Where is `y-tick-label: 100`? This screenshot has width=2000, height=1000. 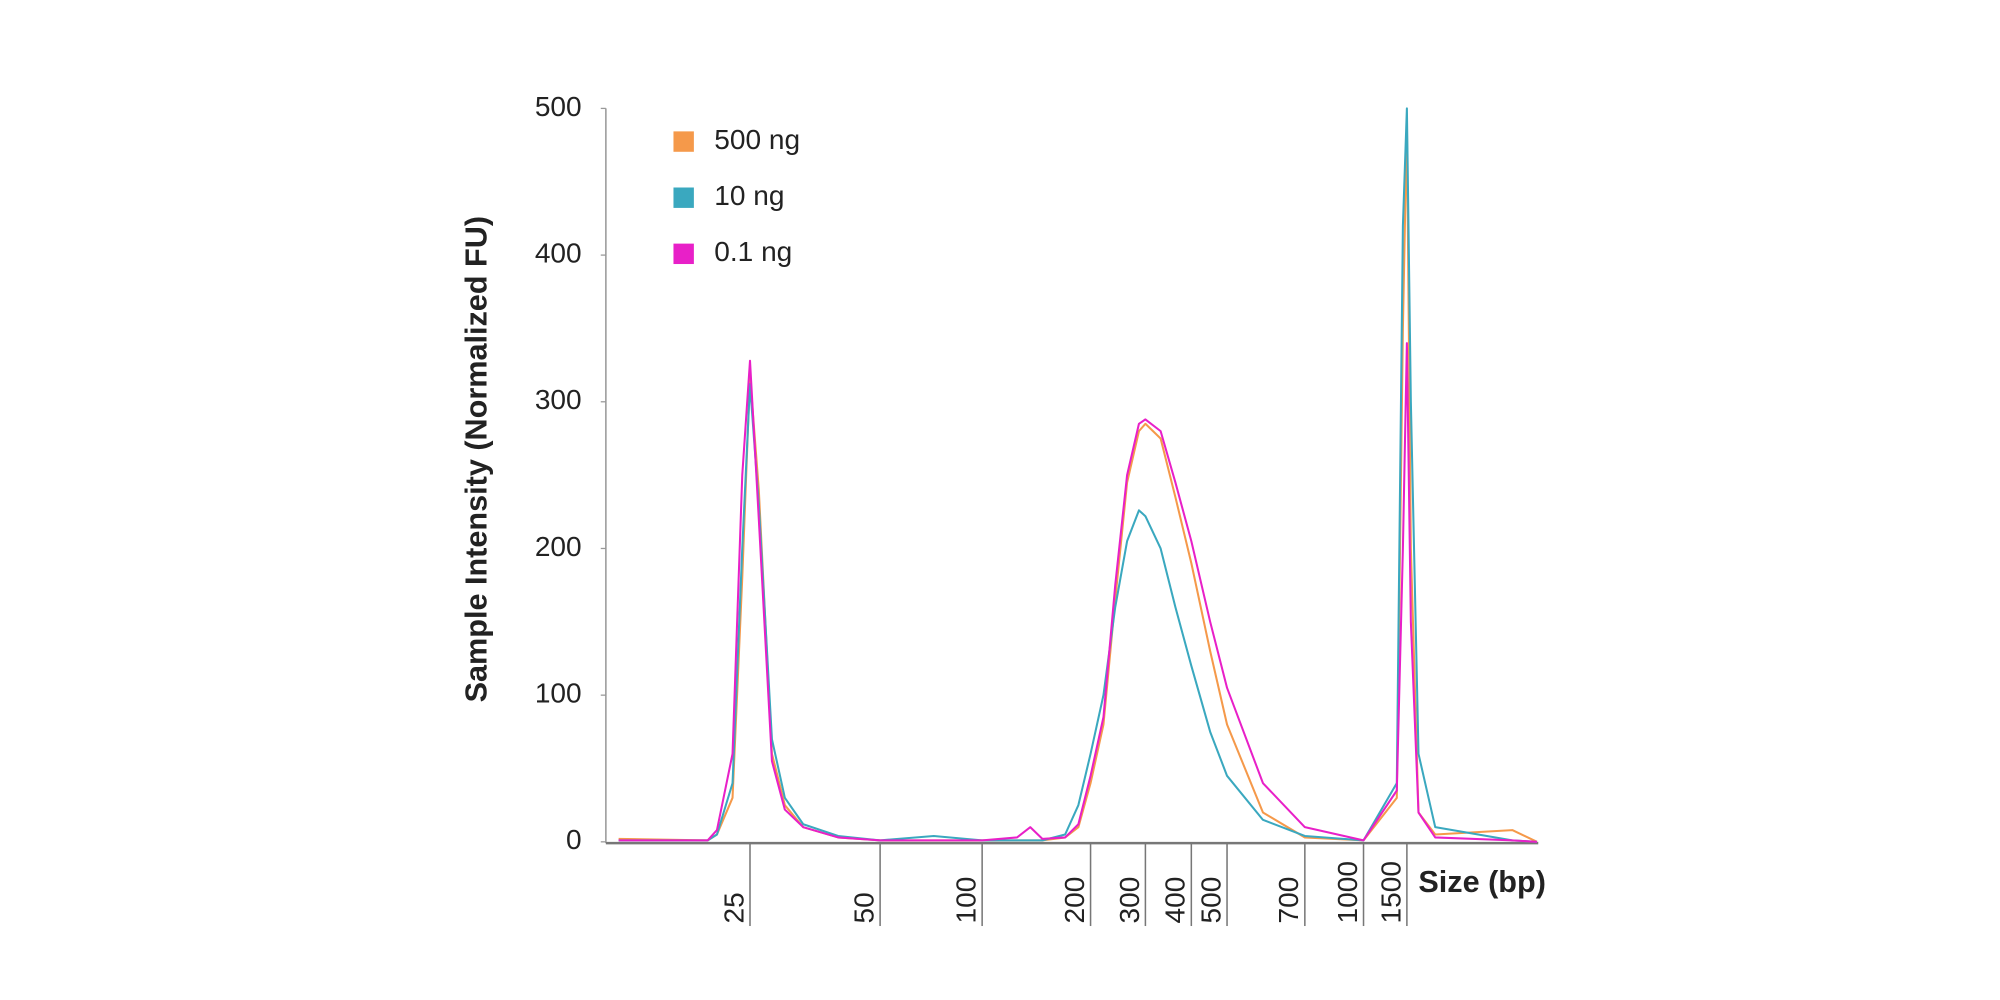 y-tick-label: 100 is located at coordinates (558, 693).